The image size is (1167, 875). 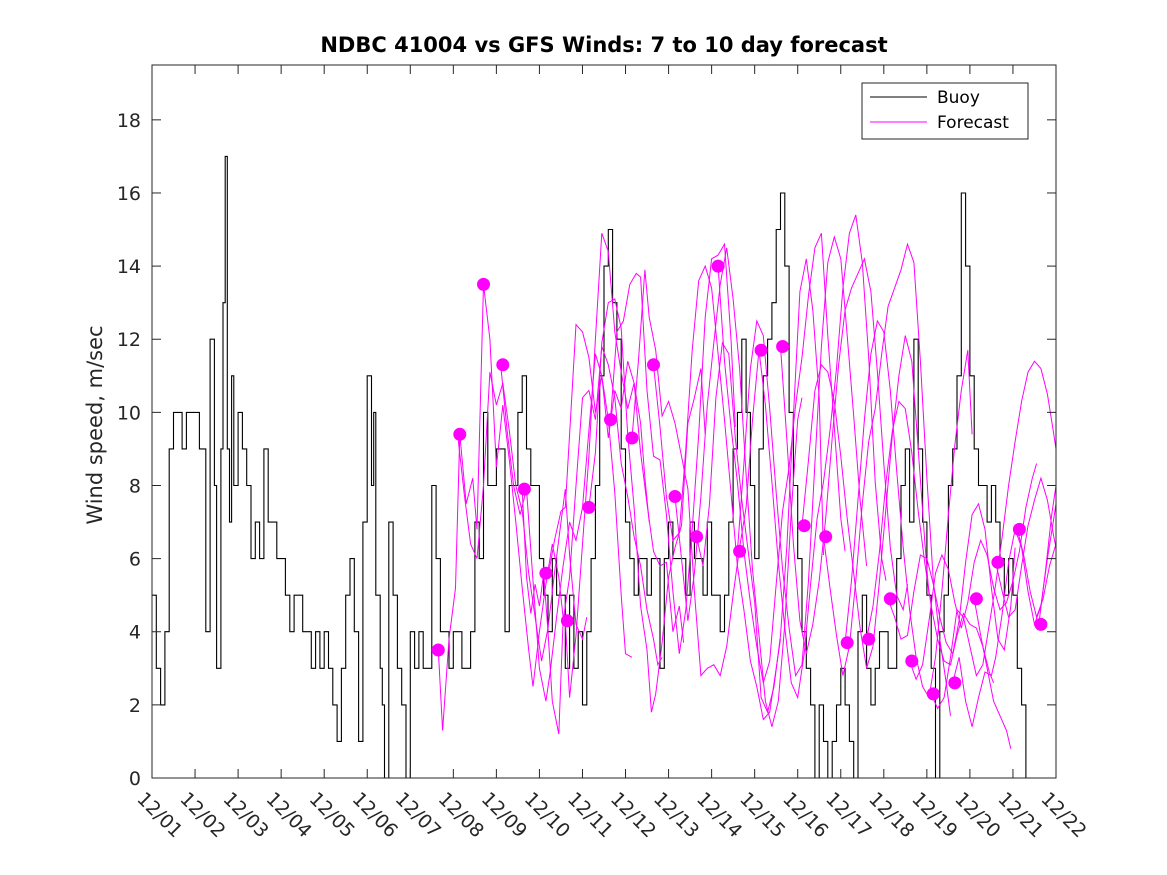 I want to click on legend: Buoy Forecast, so click(x=945, y=111).